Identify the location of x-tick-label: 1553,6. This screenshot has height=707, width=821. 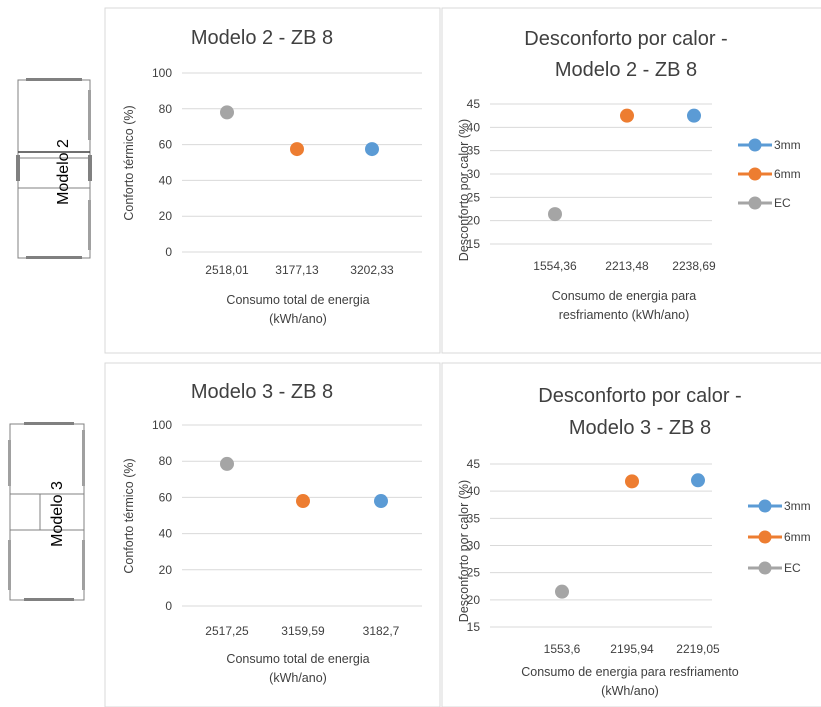
(562, 649).